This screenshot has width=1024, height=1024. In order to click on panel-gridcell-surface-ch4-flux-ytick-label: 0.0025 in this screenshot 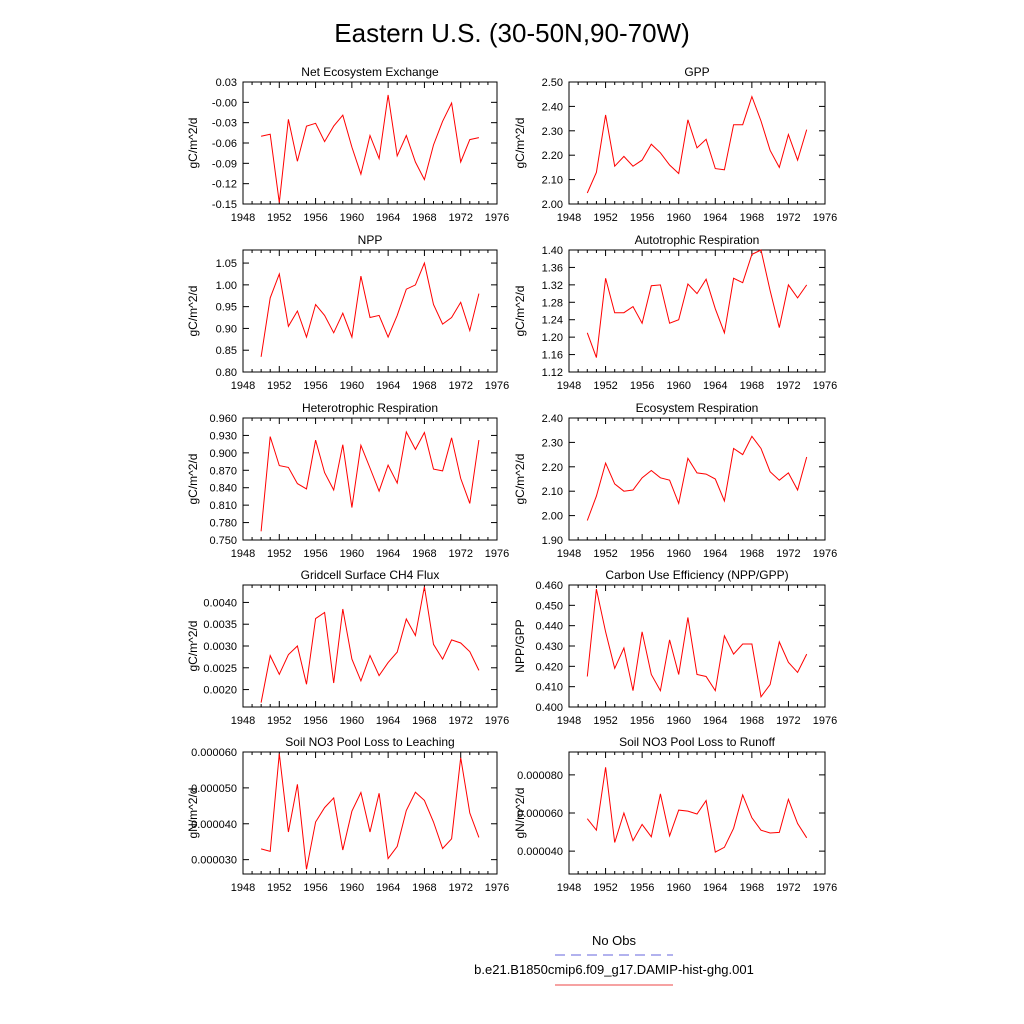, I will do `click(220, 669)`.